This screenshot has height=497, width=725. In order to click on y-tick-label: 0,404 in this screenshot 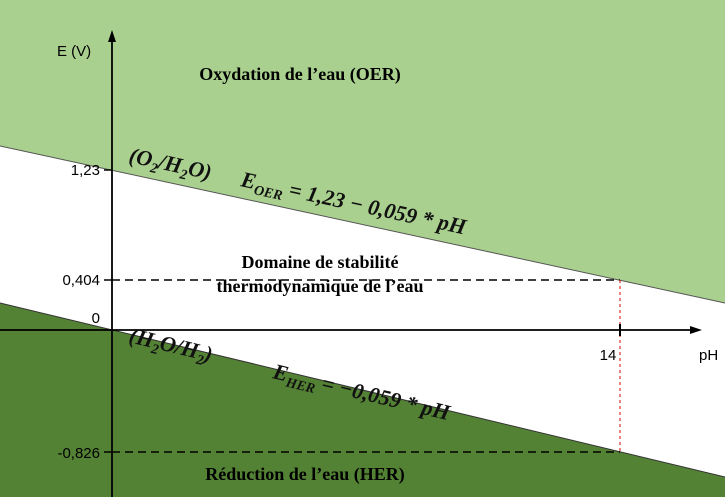, I will do `click(81, 280)`.